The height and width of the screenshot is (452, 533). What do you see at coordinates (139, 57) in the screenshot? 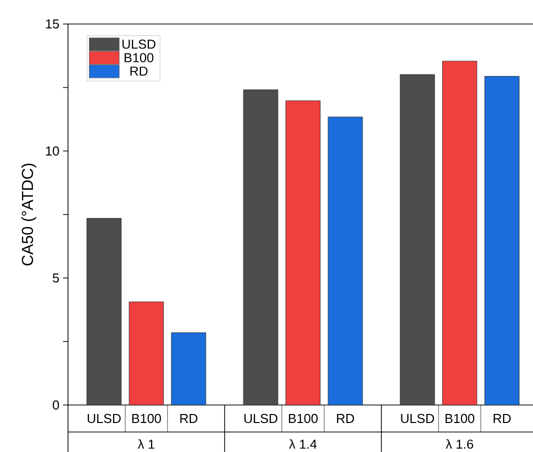
I see `legend-label: B100` at bounding box center [139, 57].